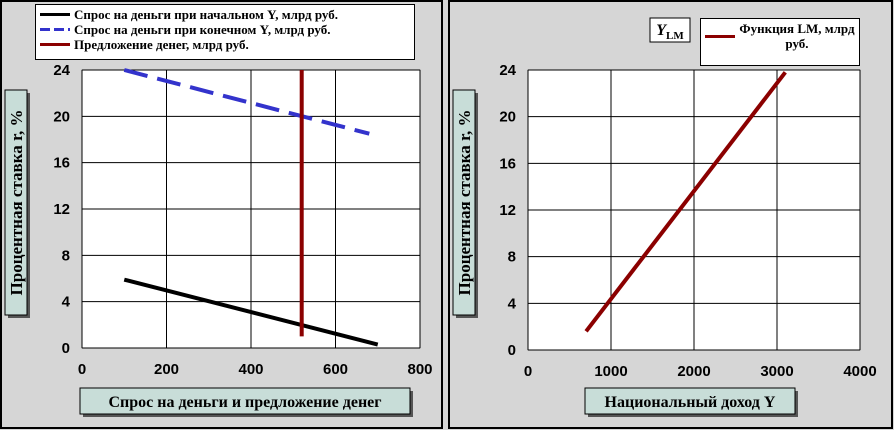  What do you see at coordinates (859, 371) in the screenshot?
I see `x-tick-label: 4000` at bounding box center [859, 371].